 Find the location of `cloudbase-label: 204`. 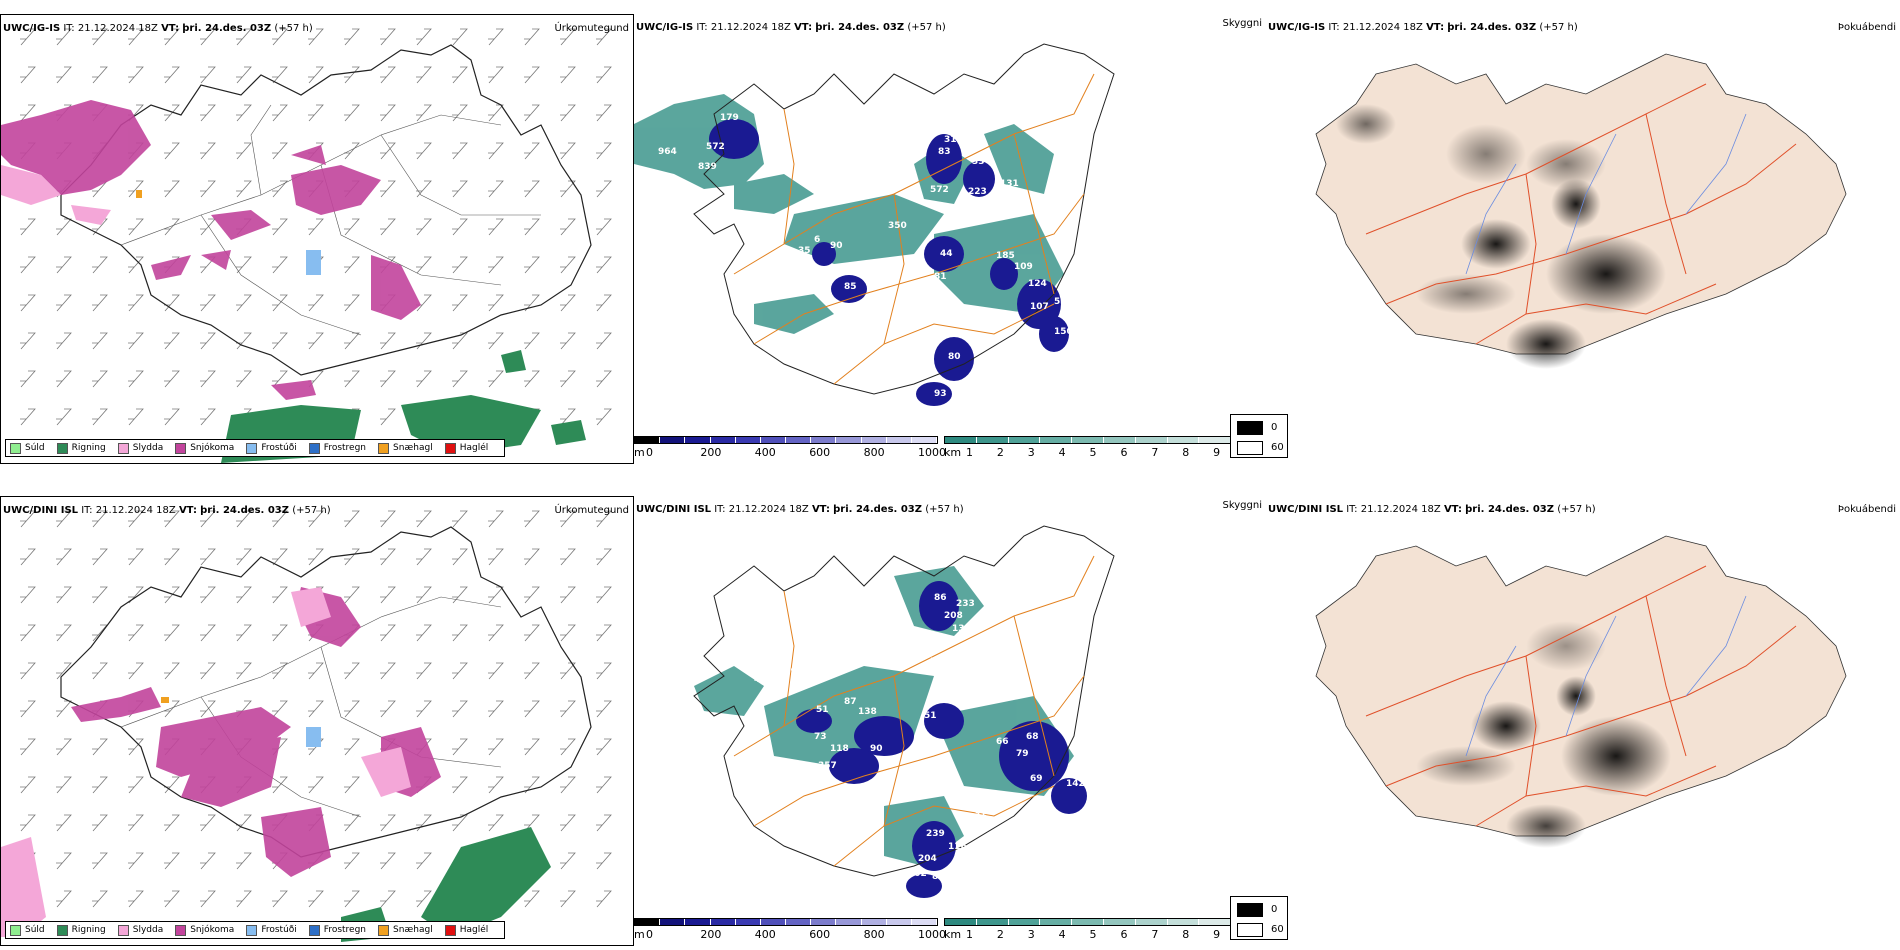

cloudbase-label: 204 is located at coordinates (927, 859).